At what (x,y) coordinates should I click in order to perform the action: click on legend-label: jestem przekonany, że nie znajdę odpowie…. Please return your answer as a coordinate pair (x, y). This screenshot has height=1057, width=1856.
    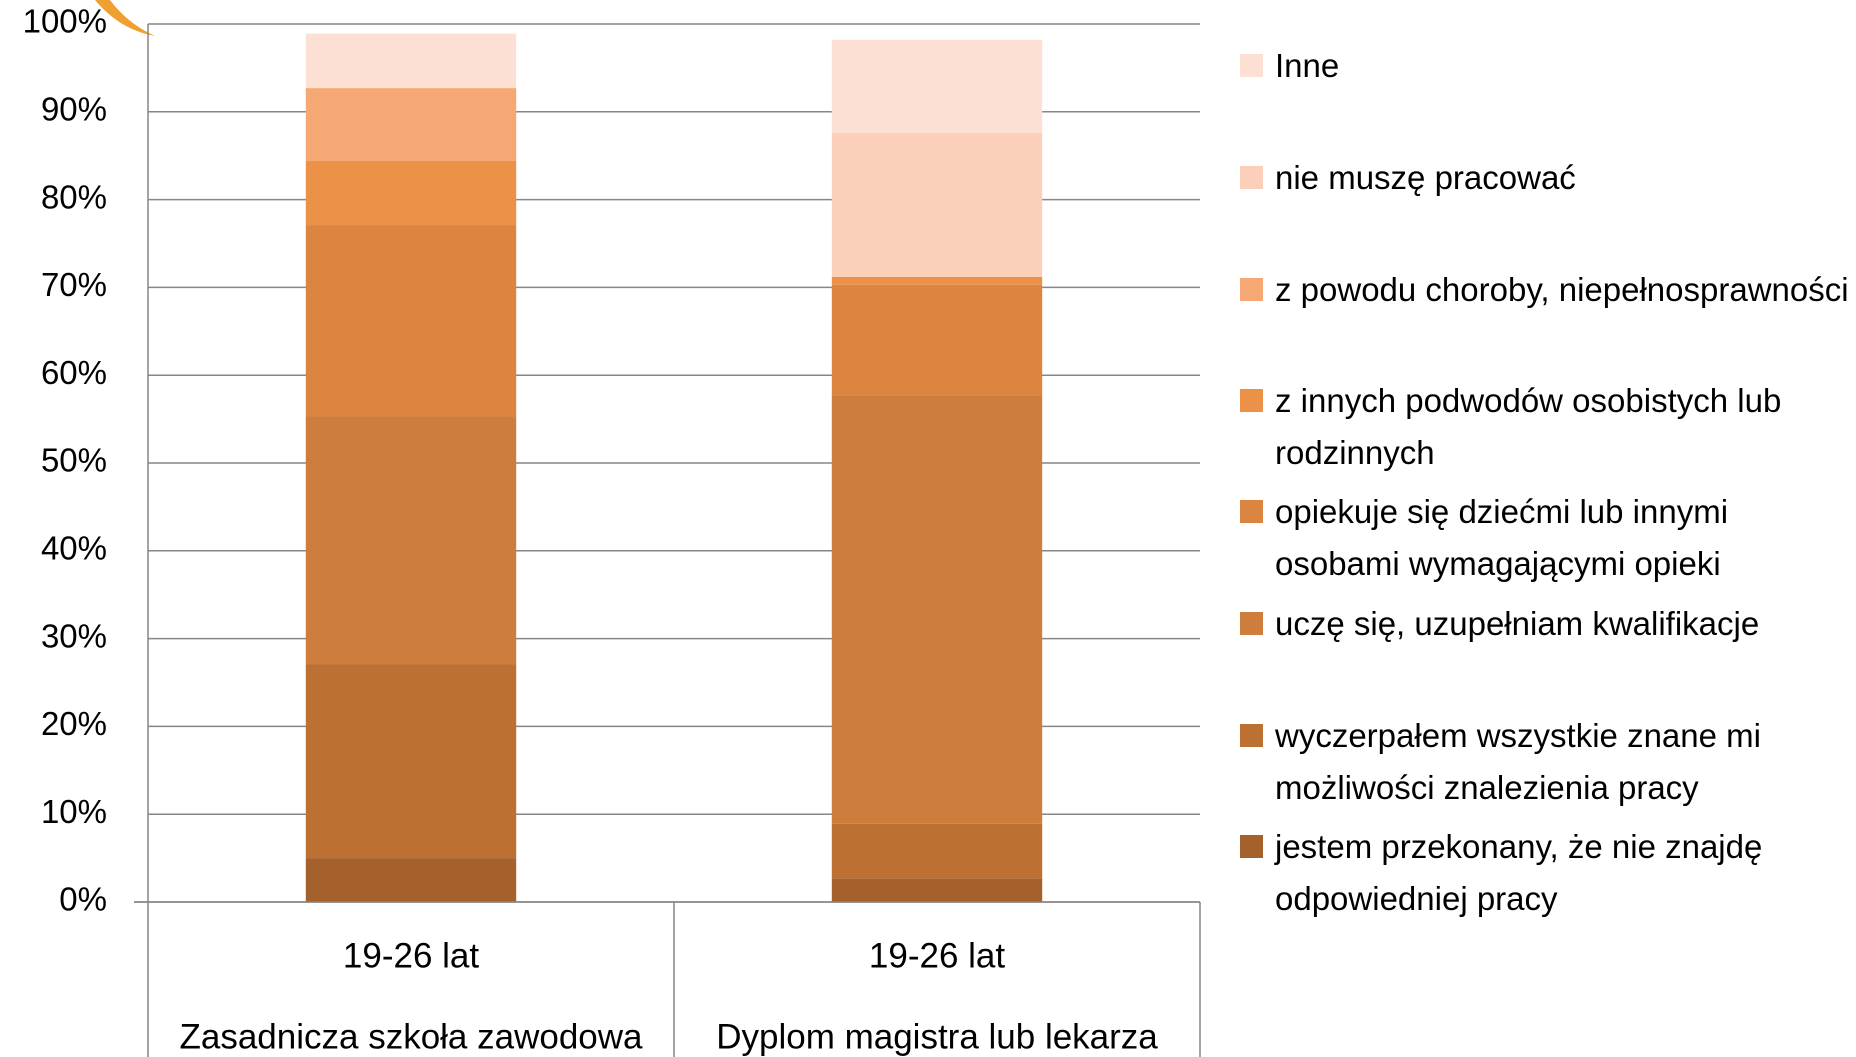
    Looking at the image, I should click on (1519, 872).